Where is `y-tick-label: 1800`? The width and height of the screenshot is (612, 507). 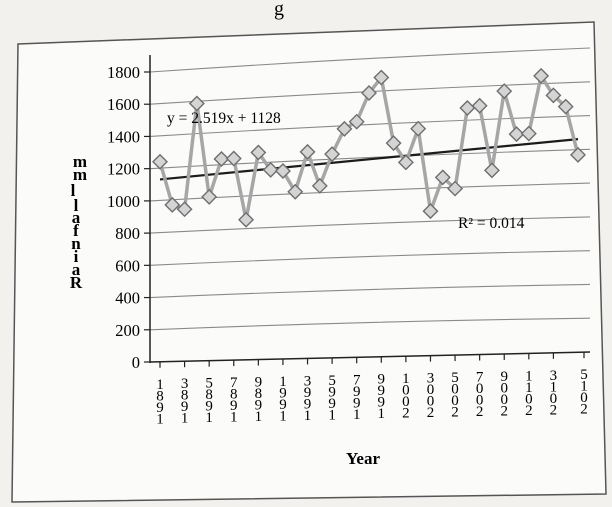 y-tick-label: 1800 is located at coordinates (123, 72).